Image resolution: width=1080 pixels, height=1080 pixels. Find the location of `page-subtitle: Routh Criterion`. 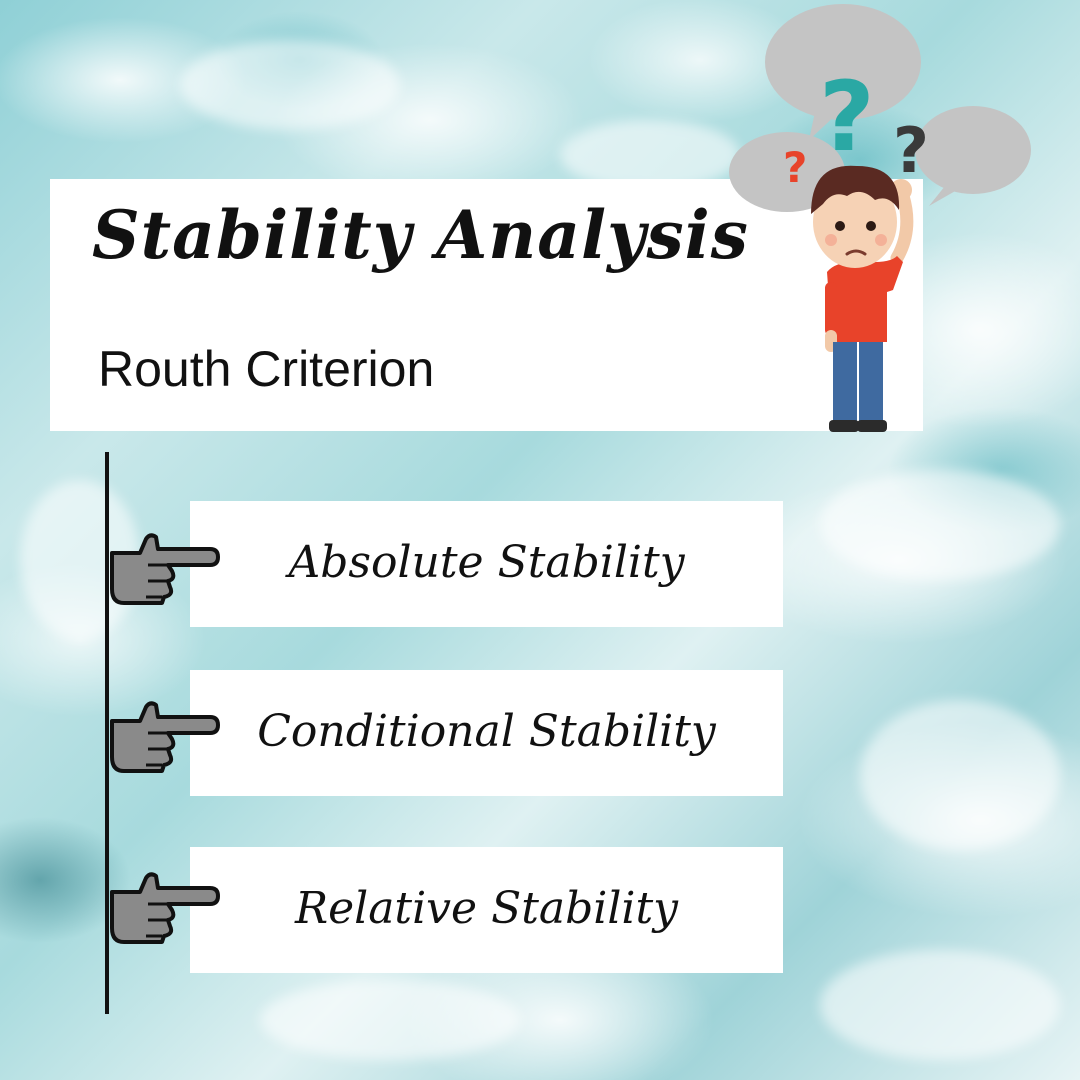

page-subtitle: Routh Criterion is located at coordinates (266, 369).